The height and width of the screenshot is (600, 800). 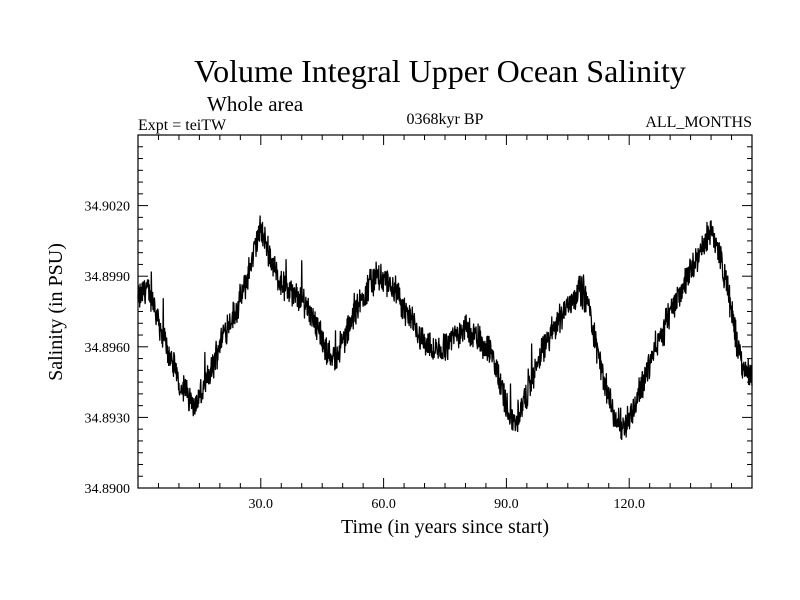 I want to click on y-tick-label: 34.8960, so click(x=108, y=348).